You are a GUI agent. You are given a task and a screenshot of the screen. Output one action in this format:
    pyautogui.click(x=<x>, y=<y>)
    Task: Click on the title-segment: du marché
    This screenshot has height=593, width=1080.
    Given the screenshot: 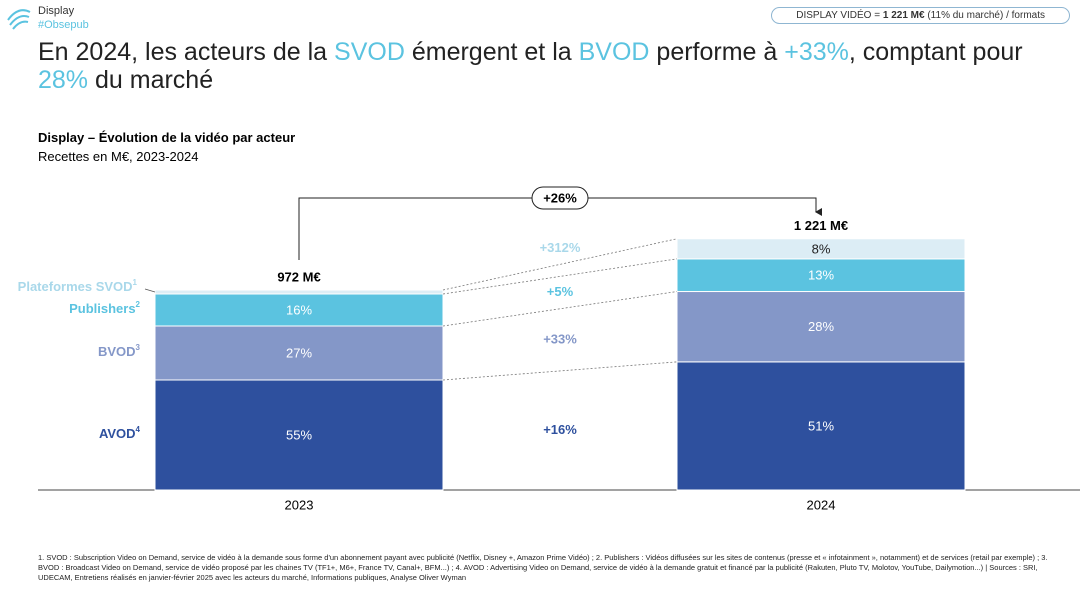 What is the action you would take?
    pyautogui.click(x=151, y=80)
    